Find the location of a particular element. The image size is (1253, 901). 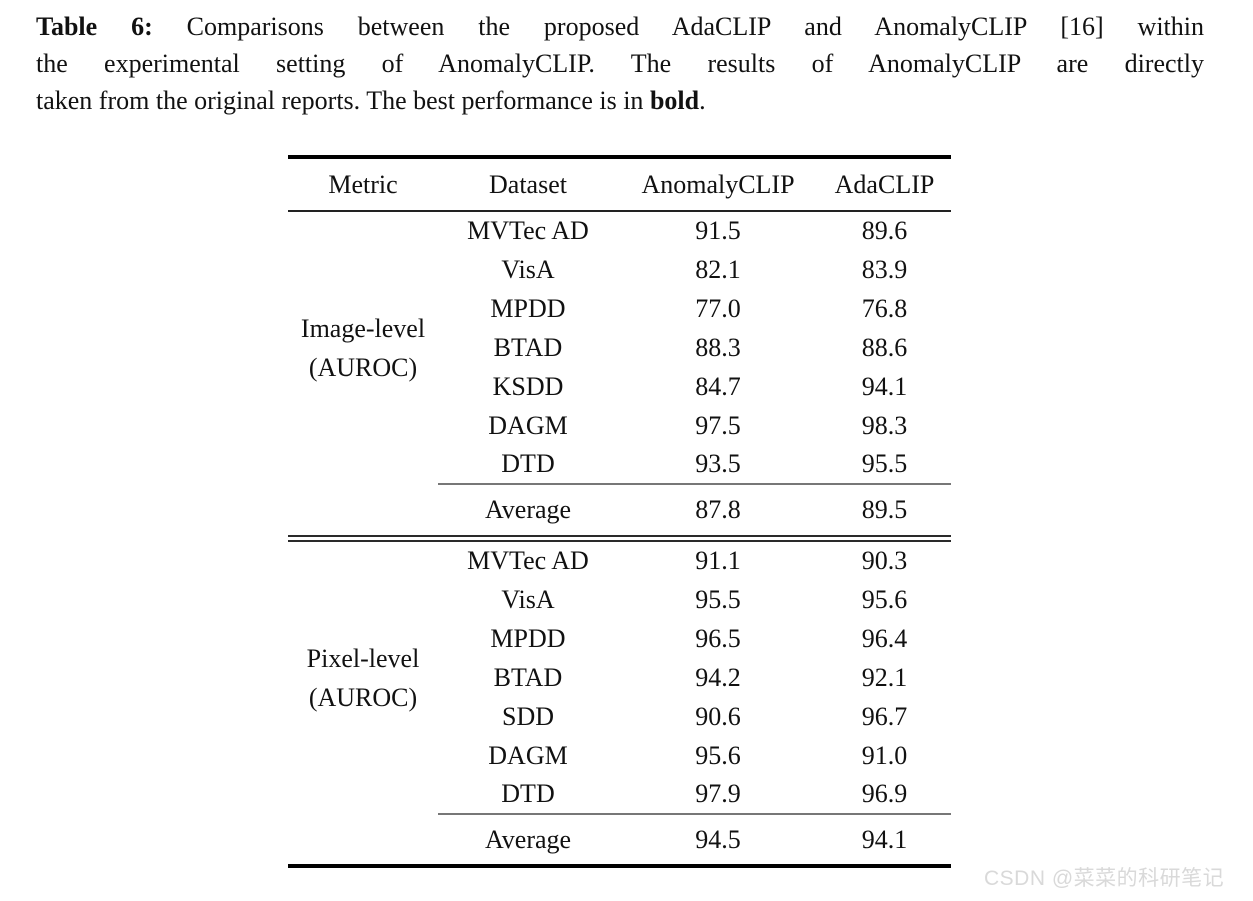

anomalyclip-value: 94.2 is located at coordinates (718, 677).